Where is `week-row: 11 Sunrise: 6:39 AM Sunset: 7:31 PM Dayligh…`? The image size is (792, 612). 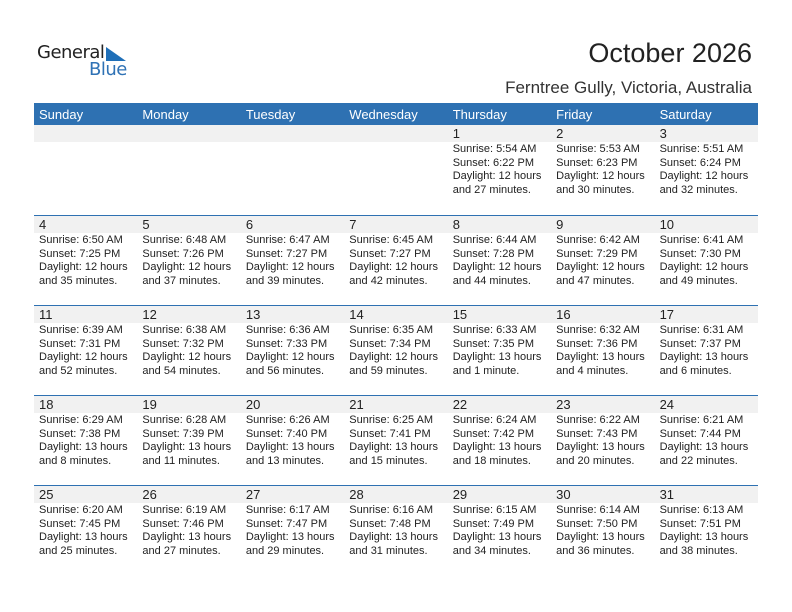
week-row: 11 Sunrise: 6:39 AM Sunset: 7:31 PM Dayligh… is located at coordinates (396, 350).